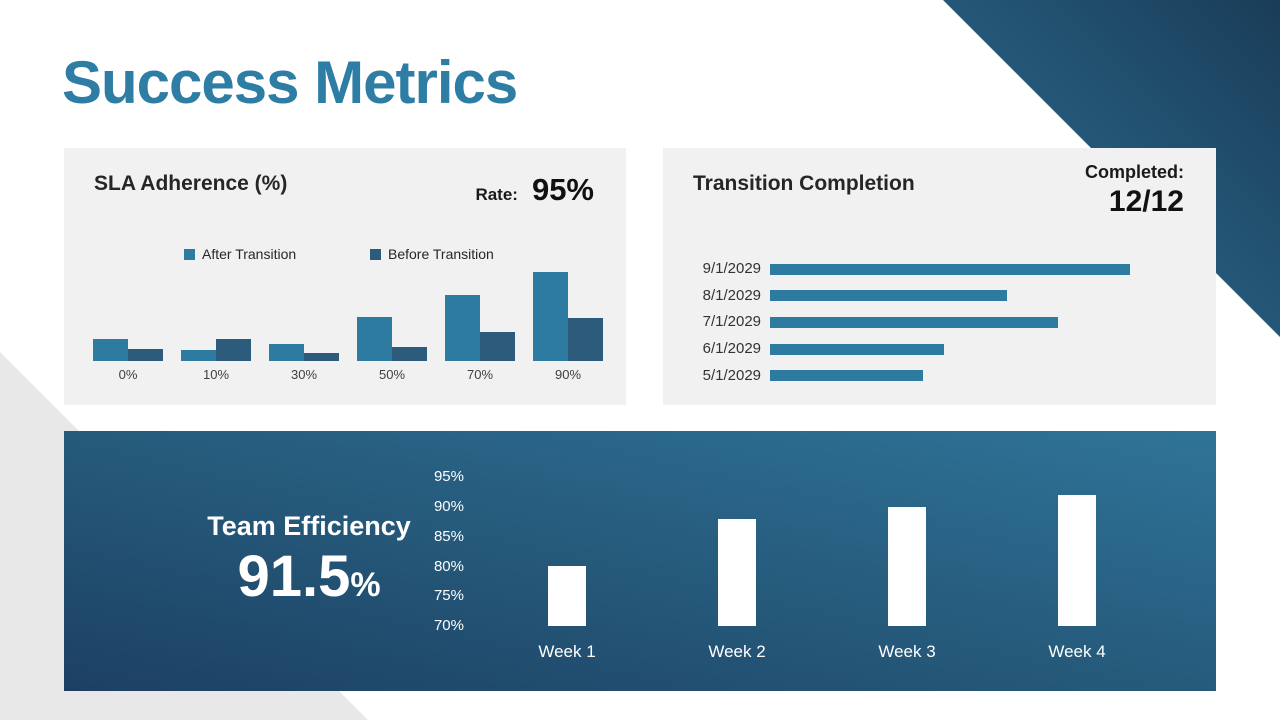  I want to click on x-axis-tick-label: 70%, so click(480, 374).